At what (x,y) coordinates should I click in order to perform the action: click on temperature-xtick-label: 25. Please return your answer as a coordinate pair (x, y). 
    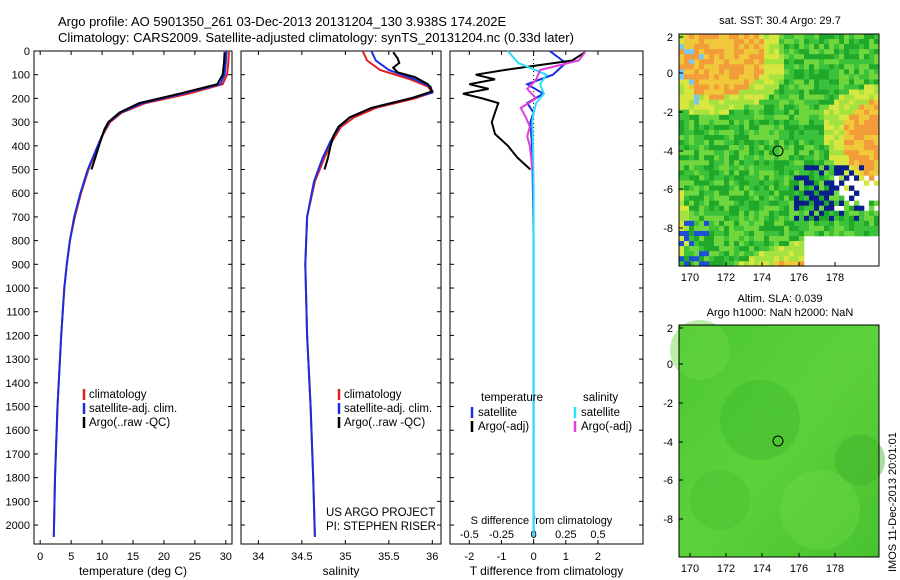
    Looking at the image, I should click on (195, 557).